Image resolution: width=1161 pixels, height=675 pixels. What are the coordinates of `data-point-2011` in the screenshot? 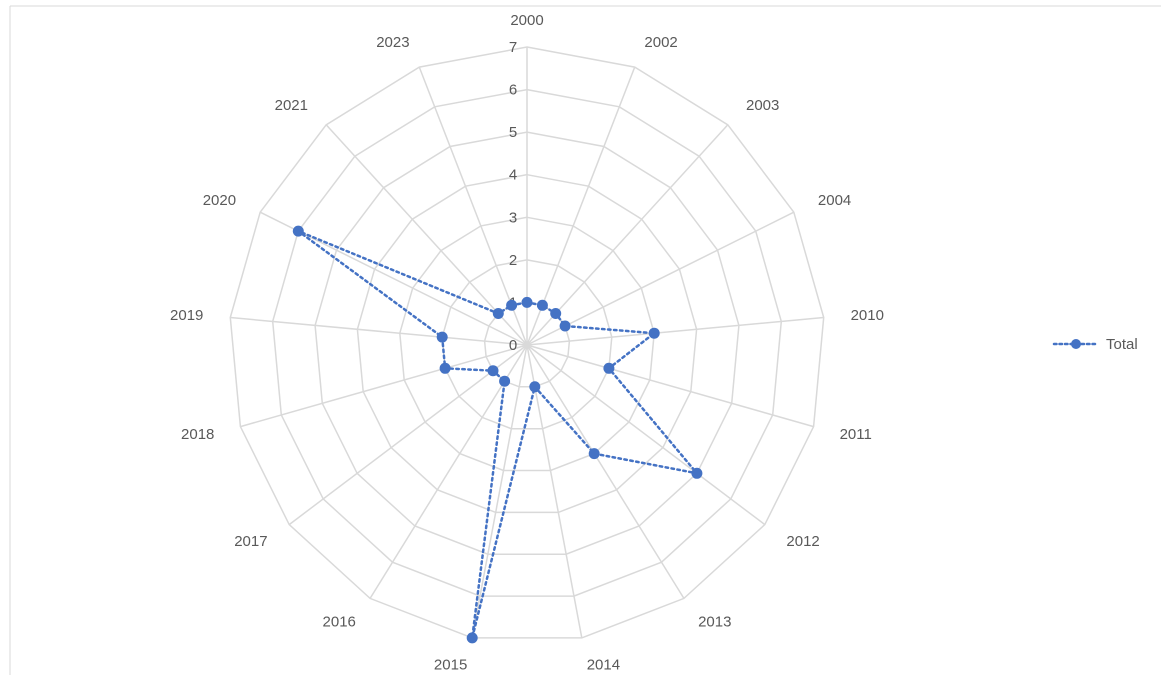 It's located at (609, 368).